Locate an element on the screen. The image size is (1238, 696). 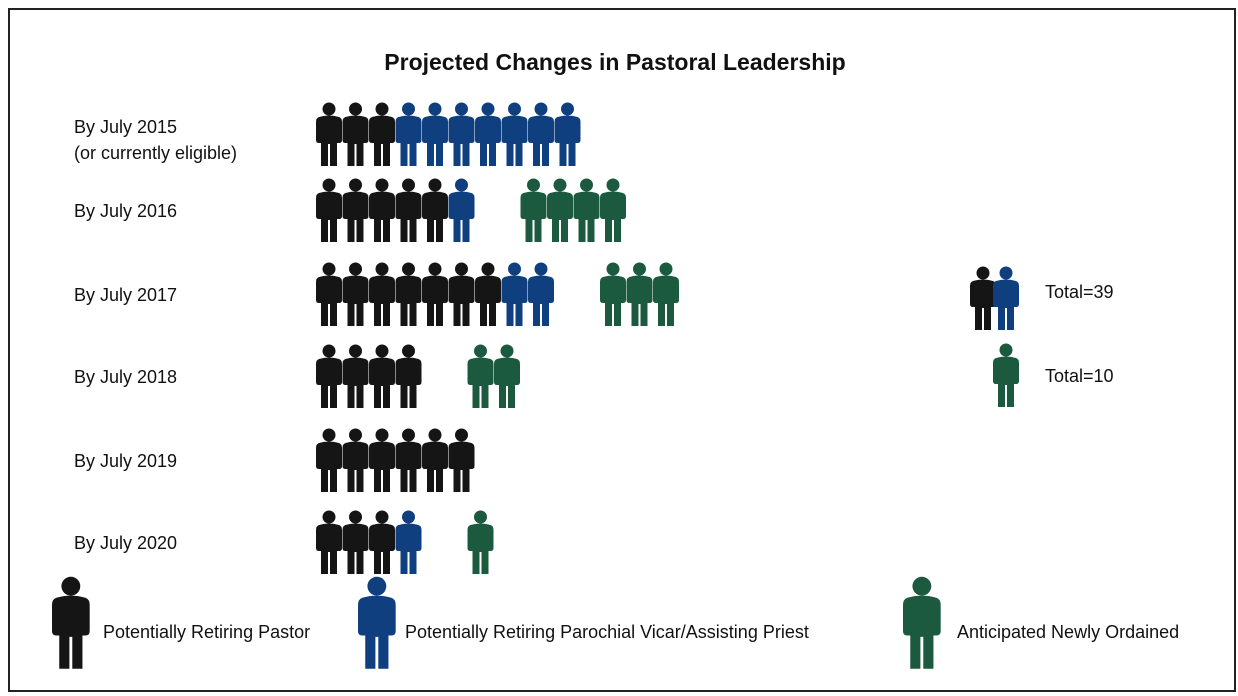
category-label: By July 2015 (or currently eligible) is located at coordinates (156, 140).